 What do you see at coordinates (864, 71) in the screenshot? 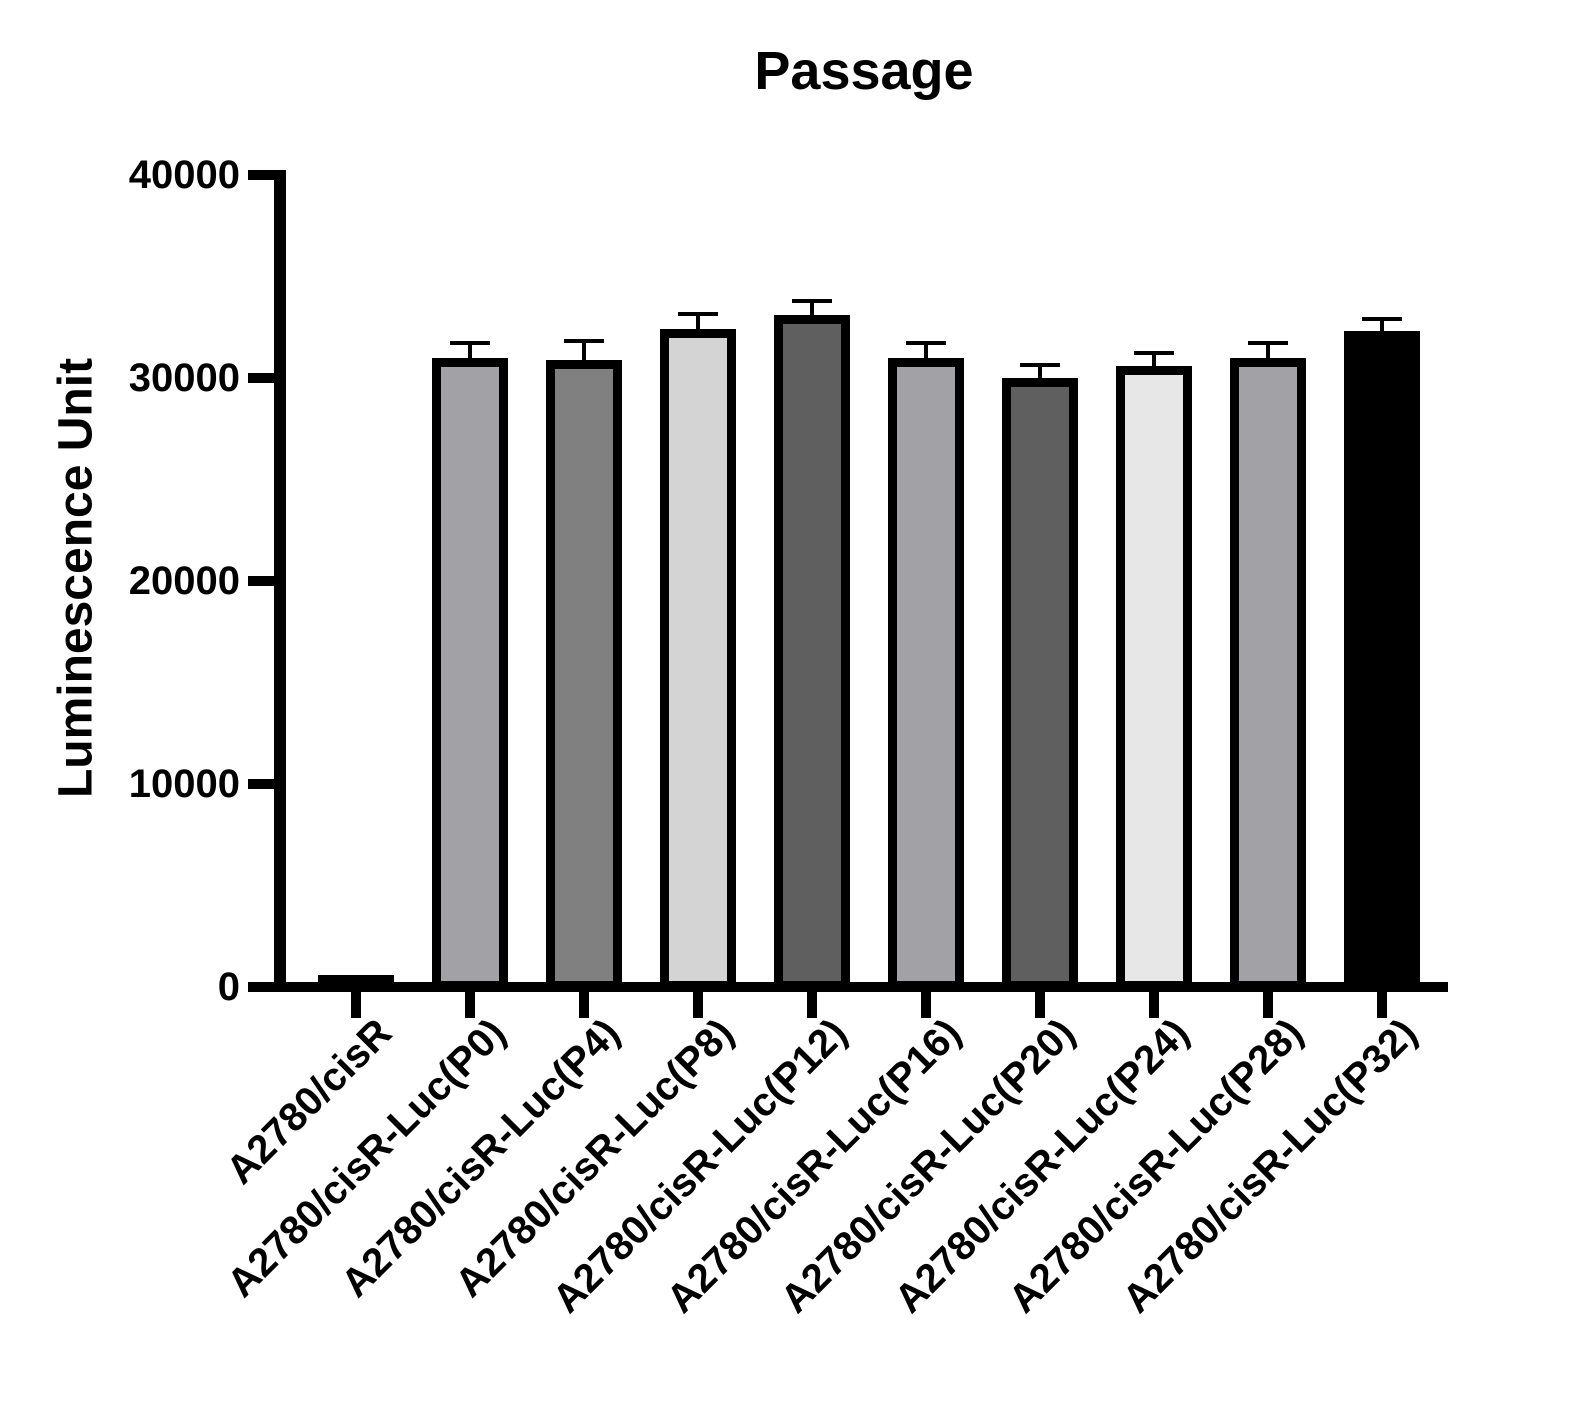
I see `chart-title: Passage` at bounding box center [864, 71].